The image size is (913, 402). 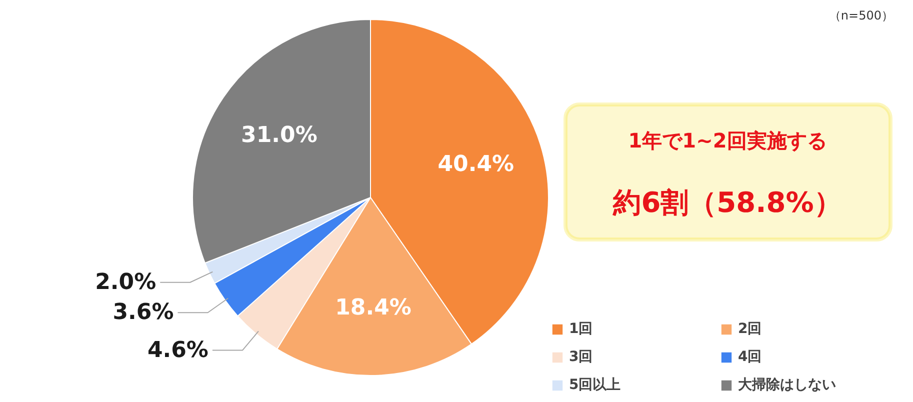 What do you see at coordinates (373, 307) in the screenshot?
I see `data-label: 18.4%` at bounding box center [373, 307].